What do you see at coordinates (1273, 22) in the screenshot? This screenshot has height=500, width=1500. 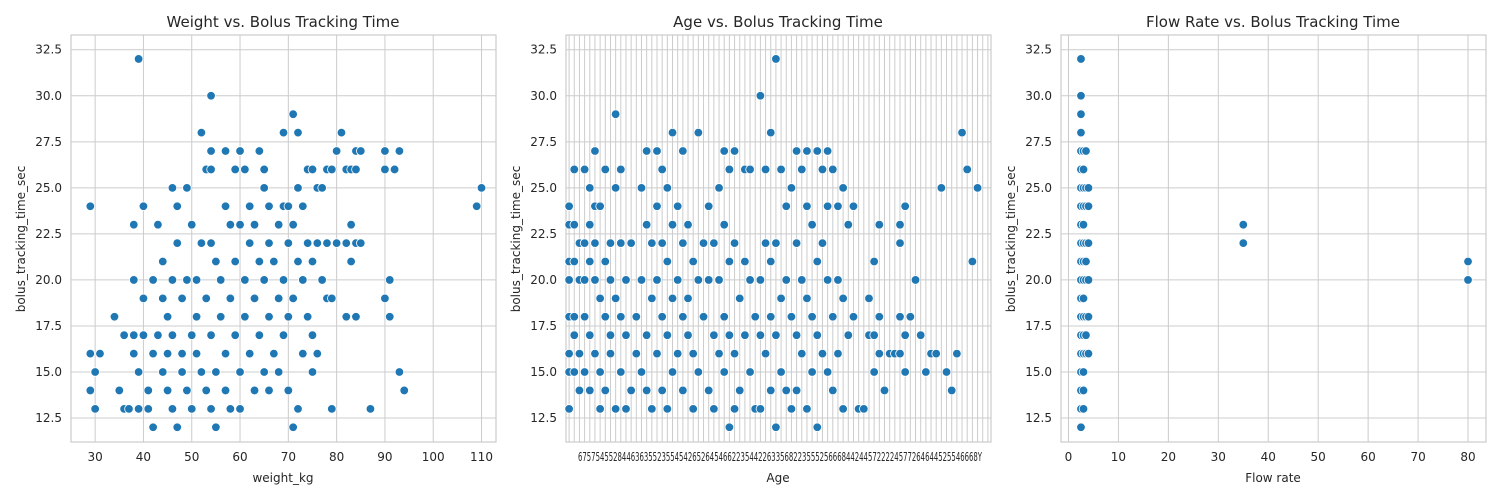 I see `panel-flow-title: Flow Rate vs. Bolus Tracking Time` at bounding box center [1273, 22].